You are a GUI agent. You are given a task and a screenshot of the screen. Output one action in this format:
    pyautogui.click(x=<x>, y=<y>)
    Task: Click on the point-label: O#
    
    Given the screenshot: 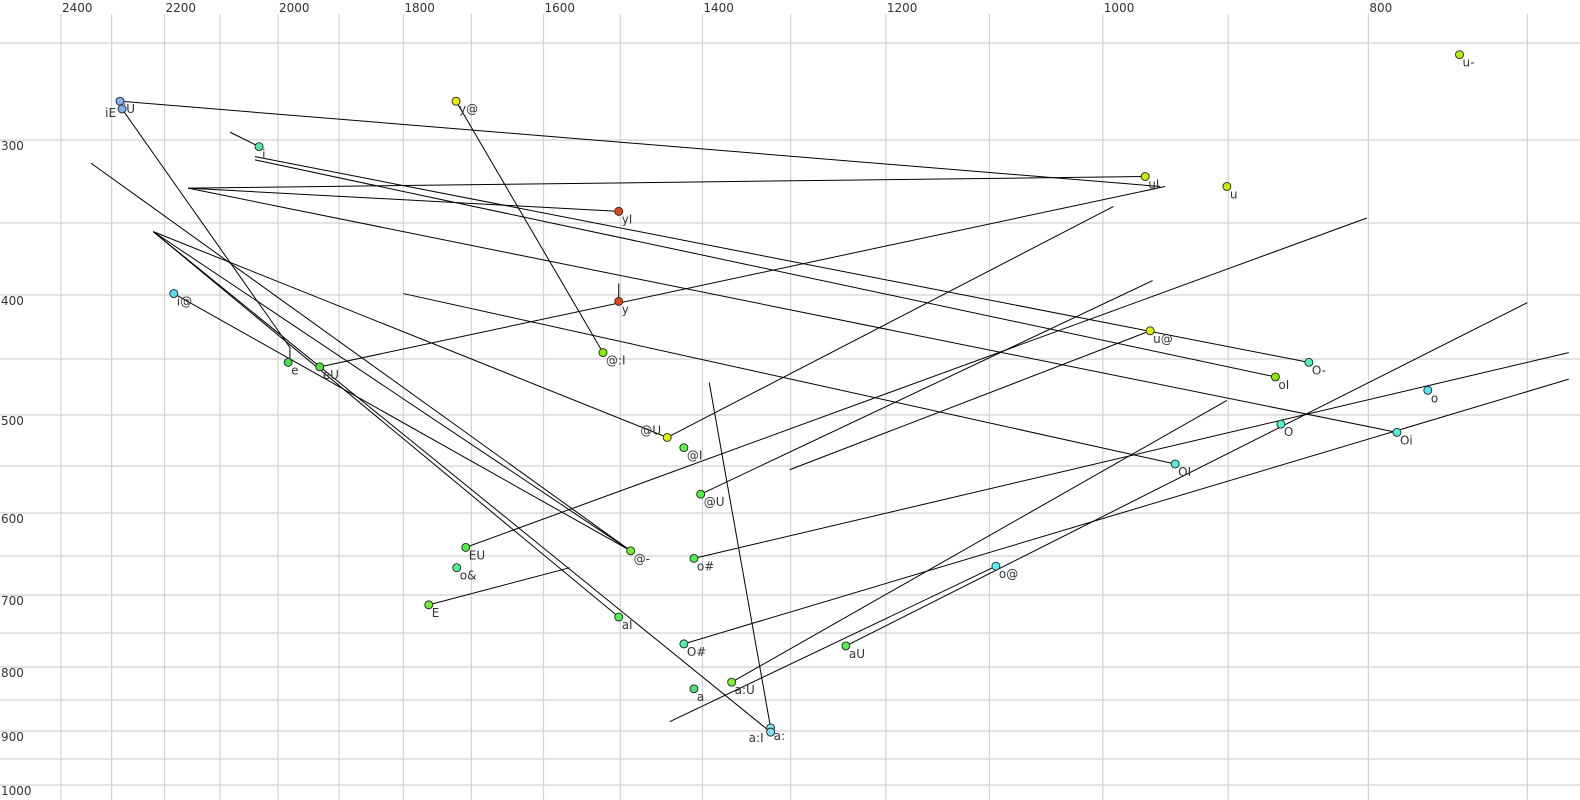 What is the action you would take?
    pyautogui.click(x=697, y=652)
    